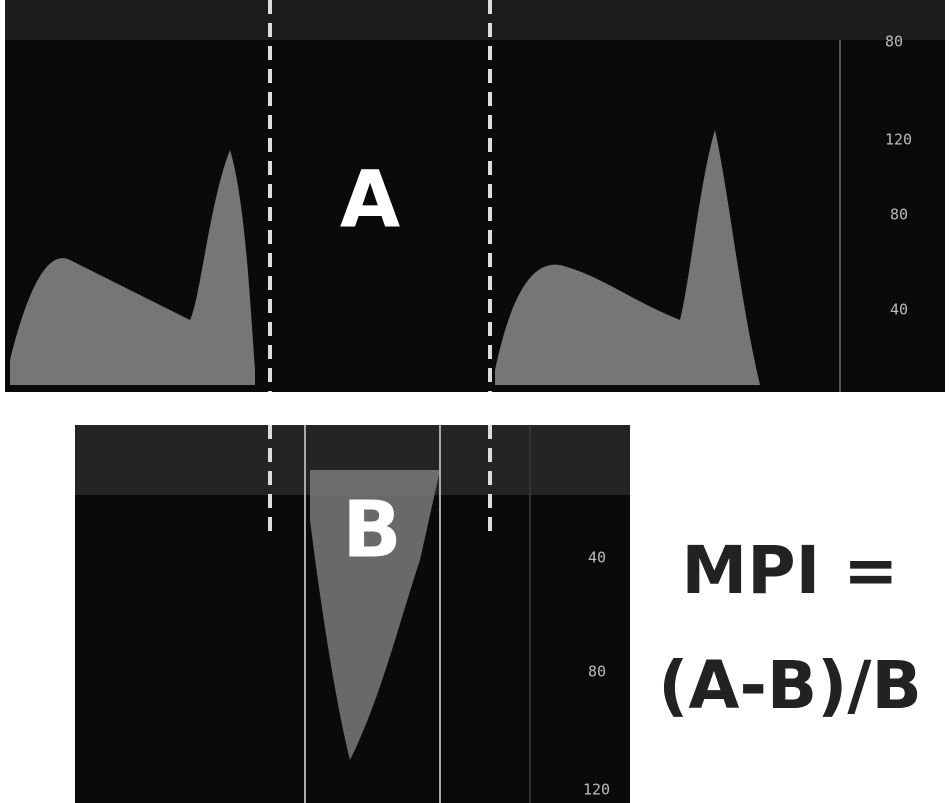 Image resolution: width=949 pixels, height=803 pixels. What do you see at coordinates (370, 200) in the screenshot?
I see `label-a: A` at bounding box center [370, 200].